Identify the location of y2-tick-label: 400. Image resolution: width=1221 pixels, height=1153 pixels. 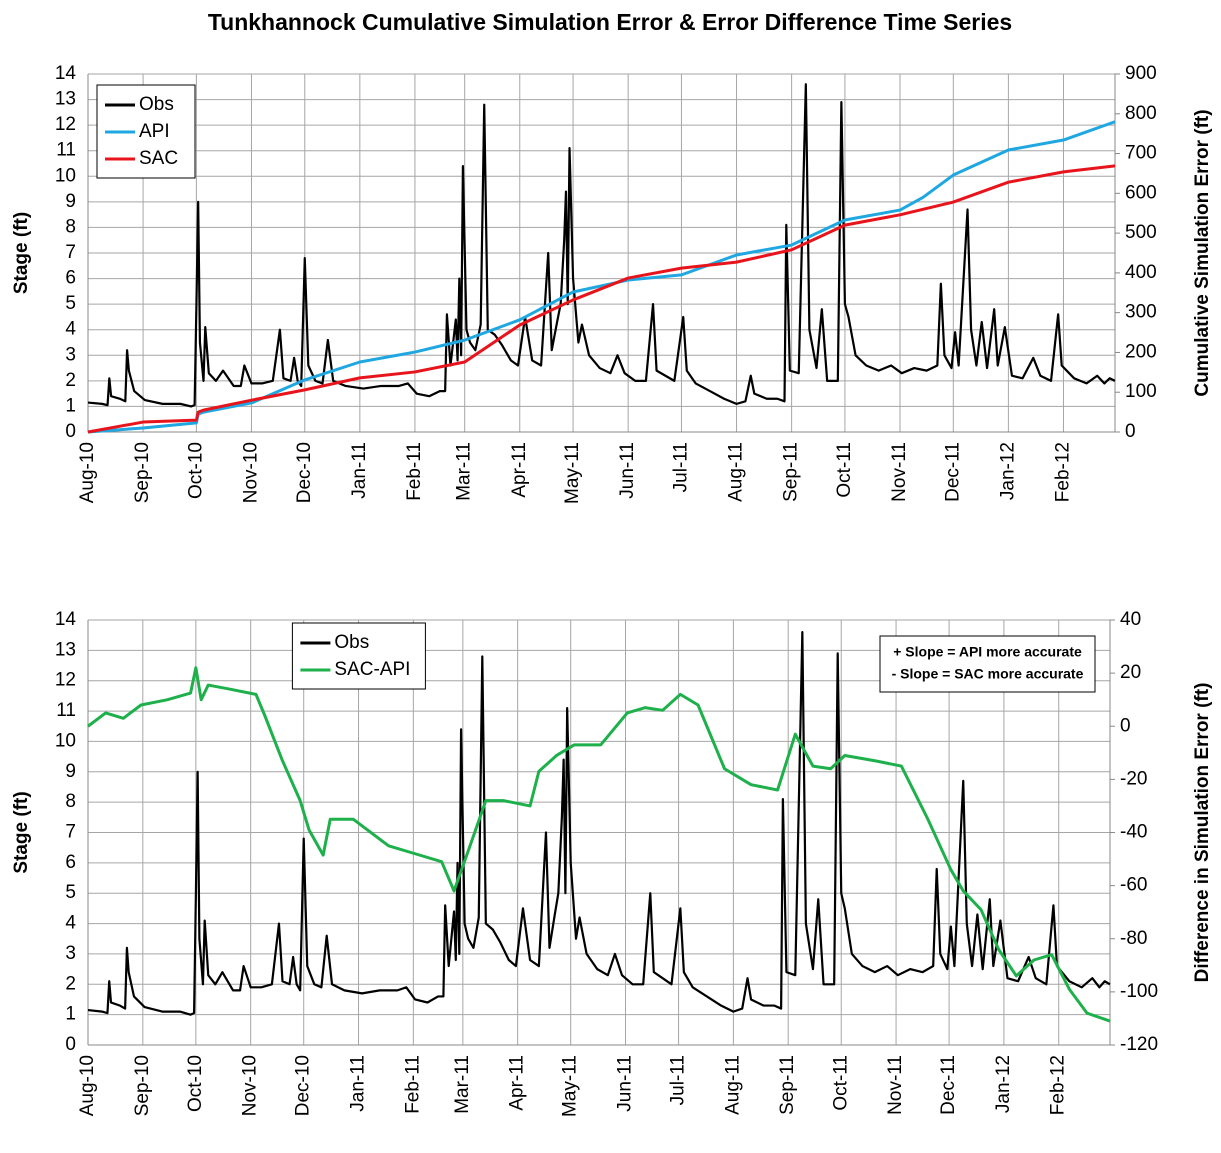
(1141, 272).